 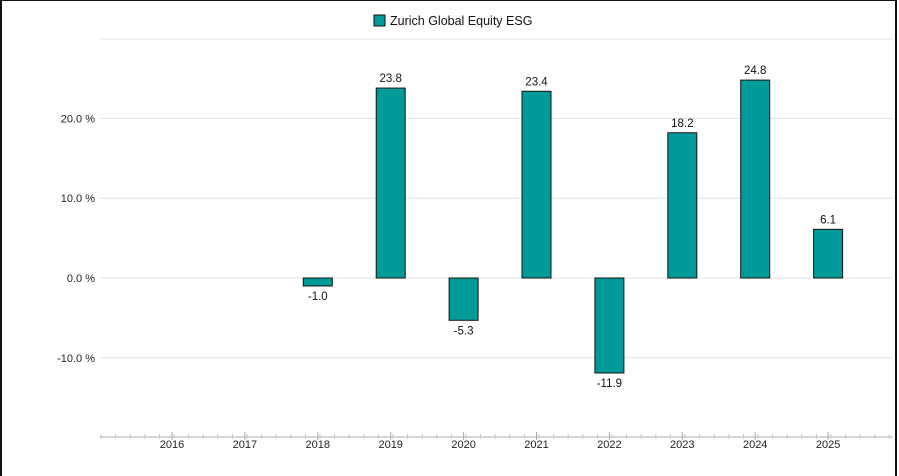 I want to click on y-tick-label: 20.0 %, so click(x=78, y=119).